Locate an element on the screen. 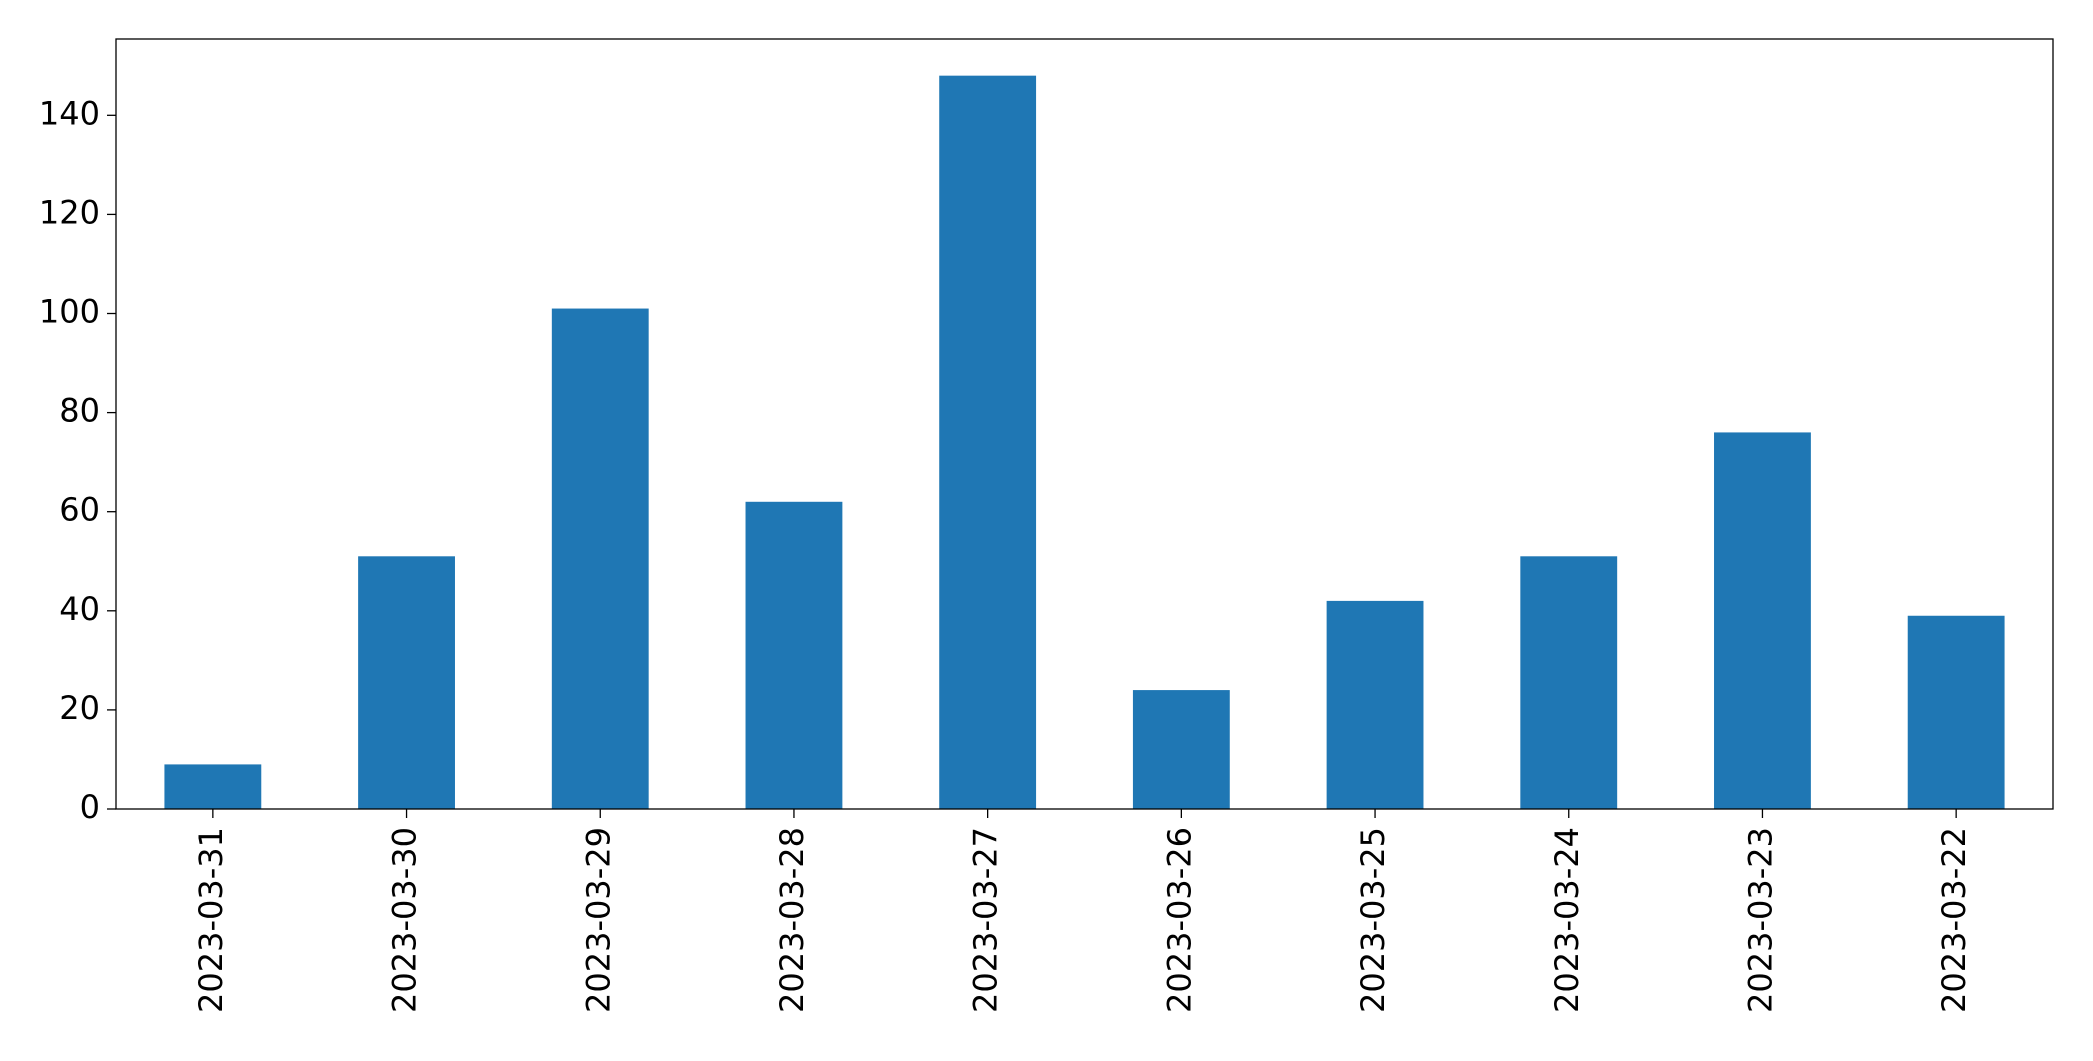 This screenshot has height=1061, width=2093. y-tick-label: 60 is located at coordinates (79, 510).